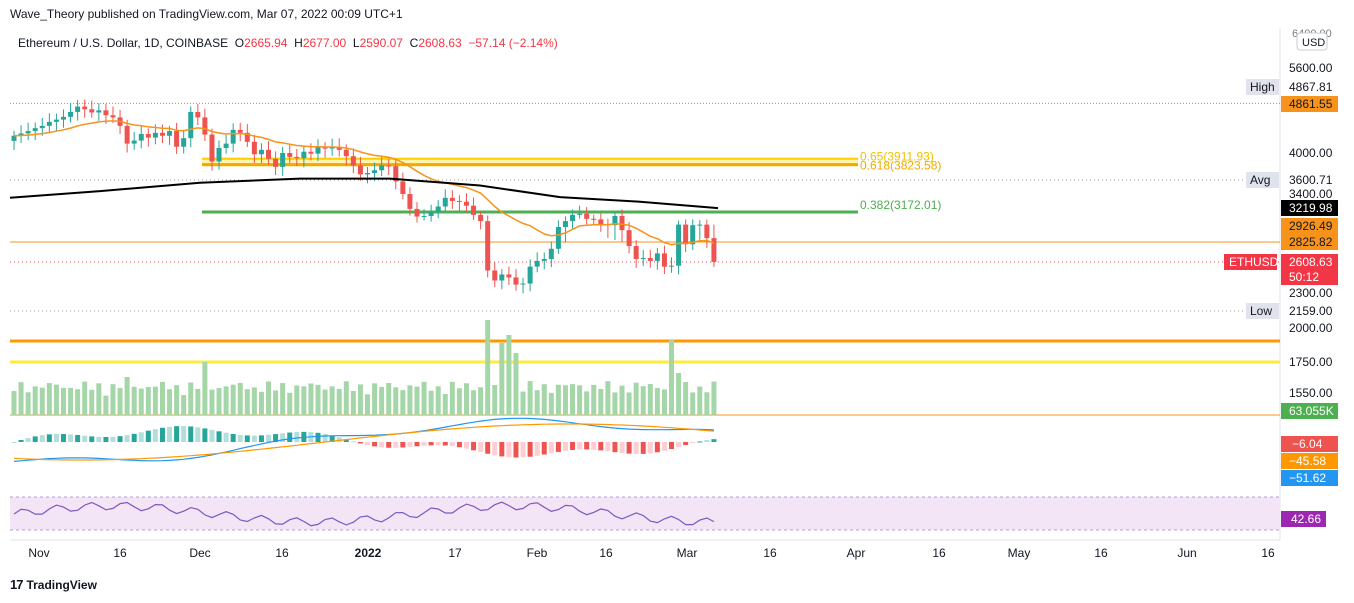  I want to click on price-label-high-tag-box, so click(1262, 87).